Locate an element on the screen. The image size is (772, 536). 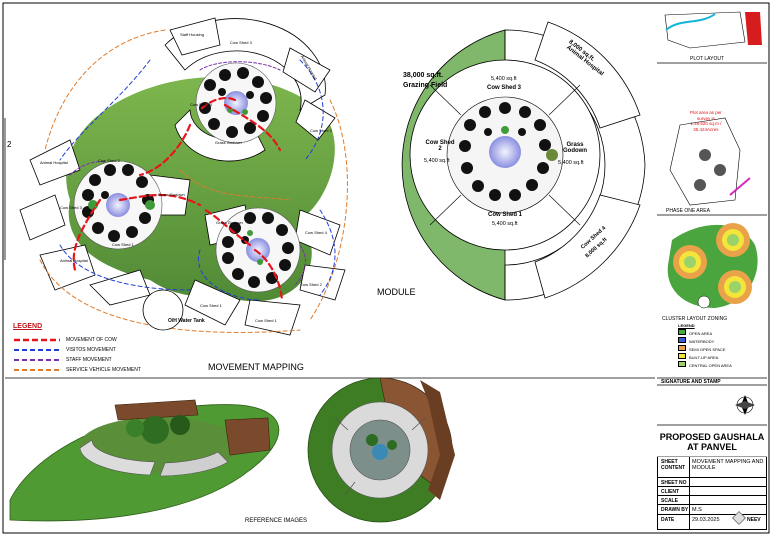
movement-legend is located at coordinates (37, 354).